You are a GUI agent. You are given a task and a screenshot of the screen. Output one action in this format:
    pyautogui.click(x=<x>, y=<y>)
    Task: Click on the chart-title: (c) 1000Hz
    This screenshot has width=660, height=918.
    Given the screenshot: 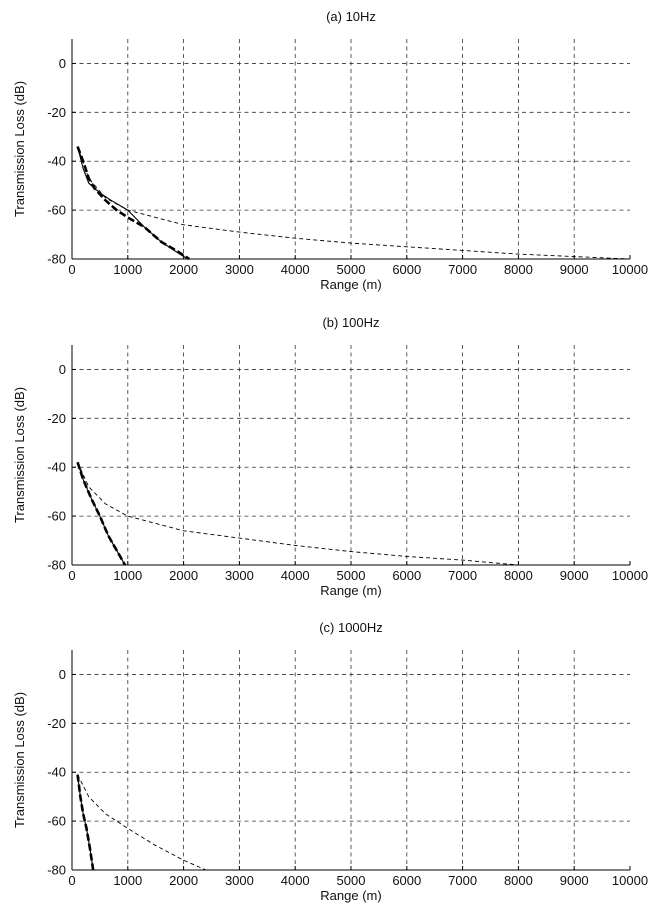 What is the action you would take?
    pyautogui.click(x=351, y=627)
    